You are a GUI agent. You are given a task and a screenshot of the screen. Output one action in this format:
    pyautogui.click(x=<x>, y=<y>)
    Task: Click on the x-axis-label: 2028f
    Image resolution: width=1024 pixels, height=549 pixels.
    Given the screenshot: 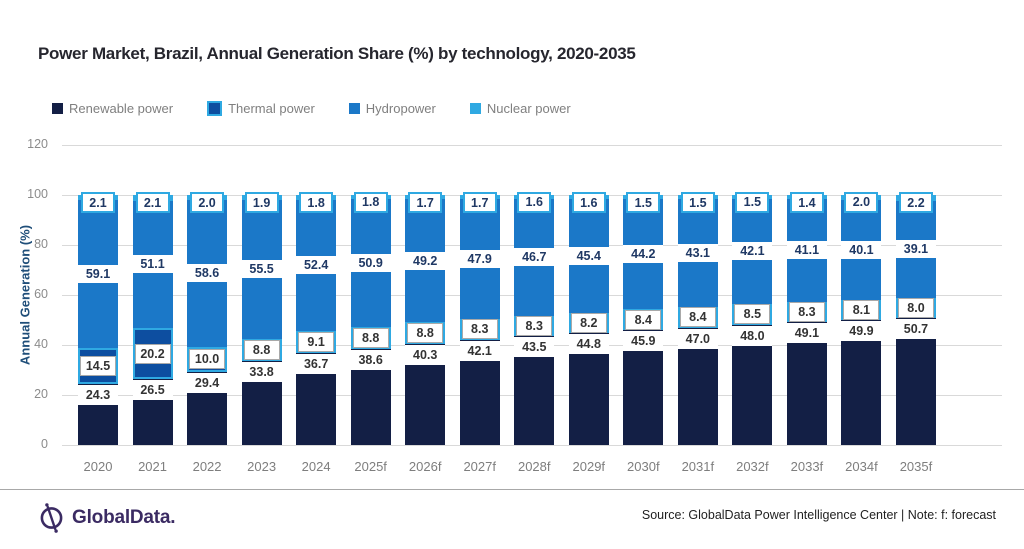 What is the action you would take?
    pyautogui.click(x=534, y=466)
    